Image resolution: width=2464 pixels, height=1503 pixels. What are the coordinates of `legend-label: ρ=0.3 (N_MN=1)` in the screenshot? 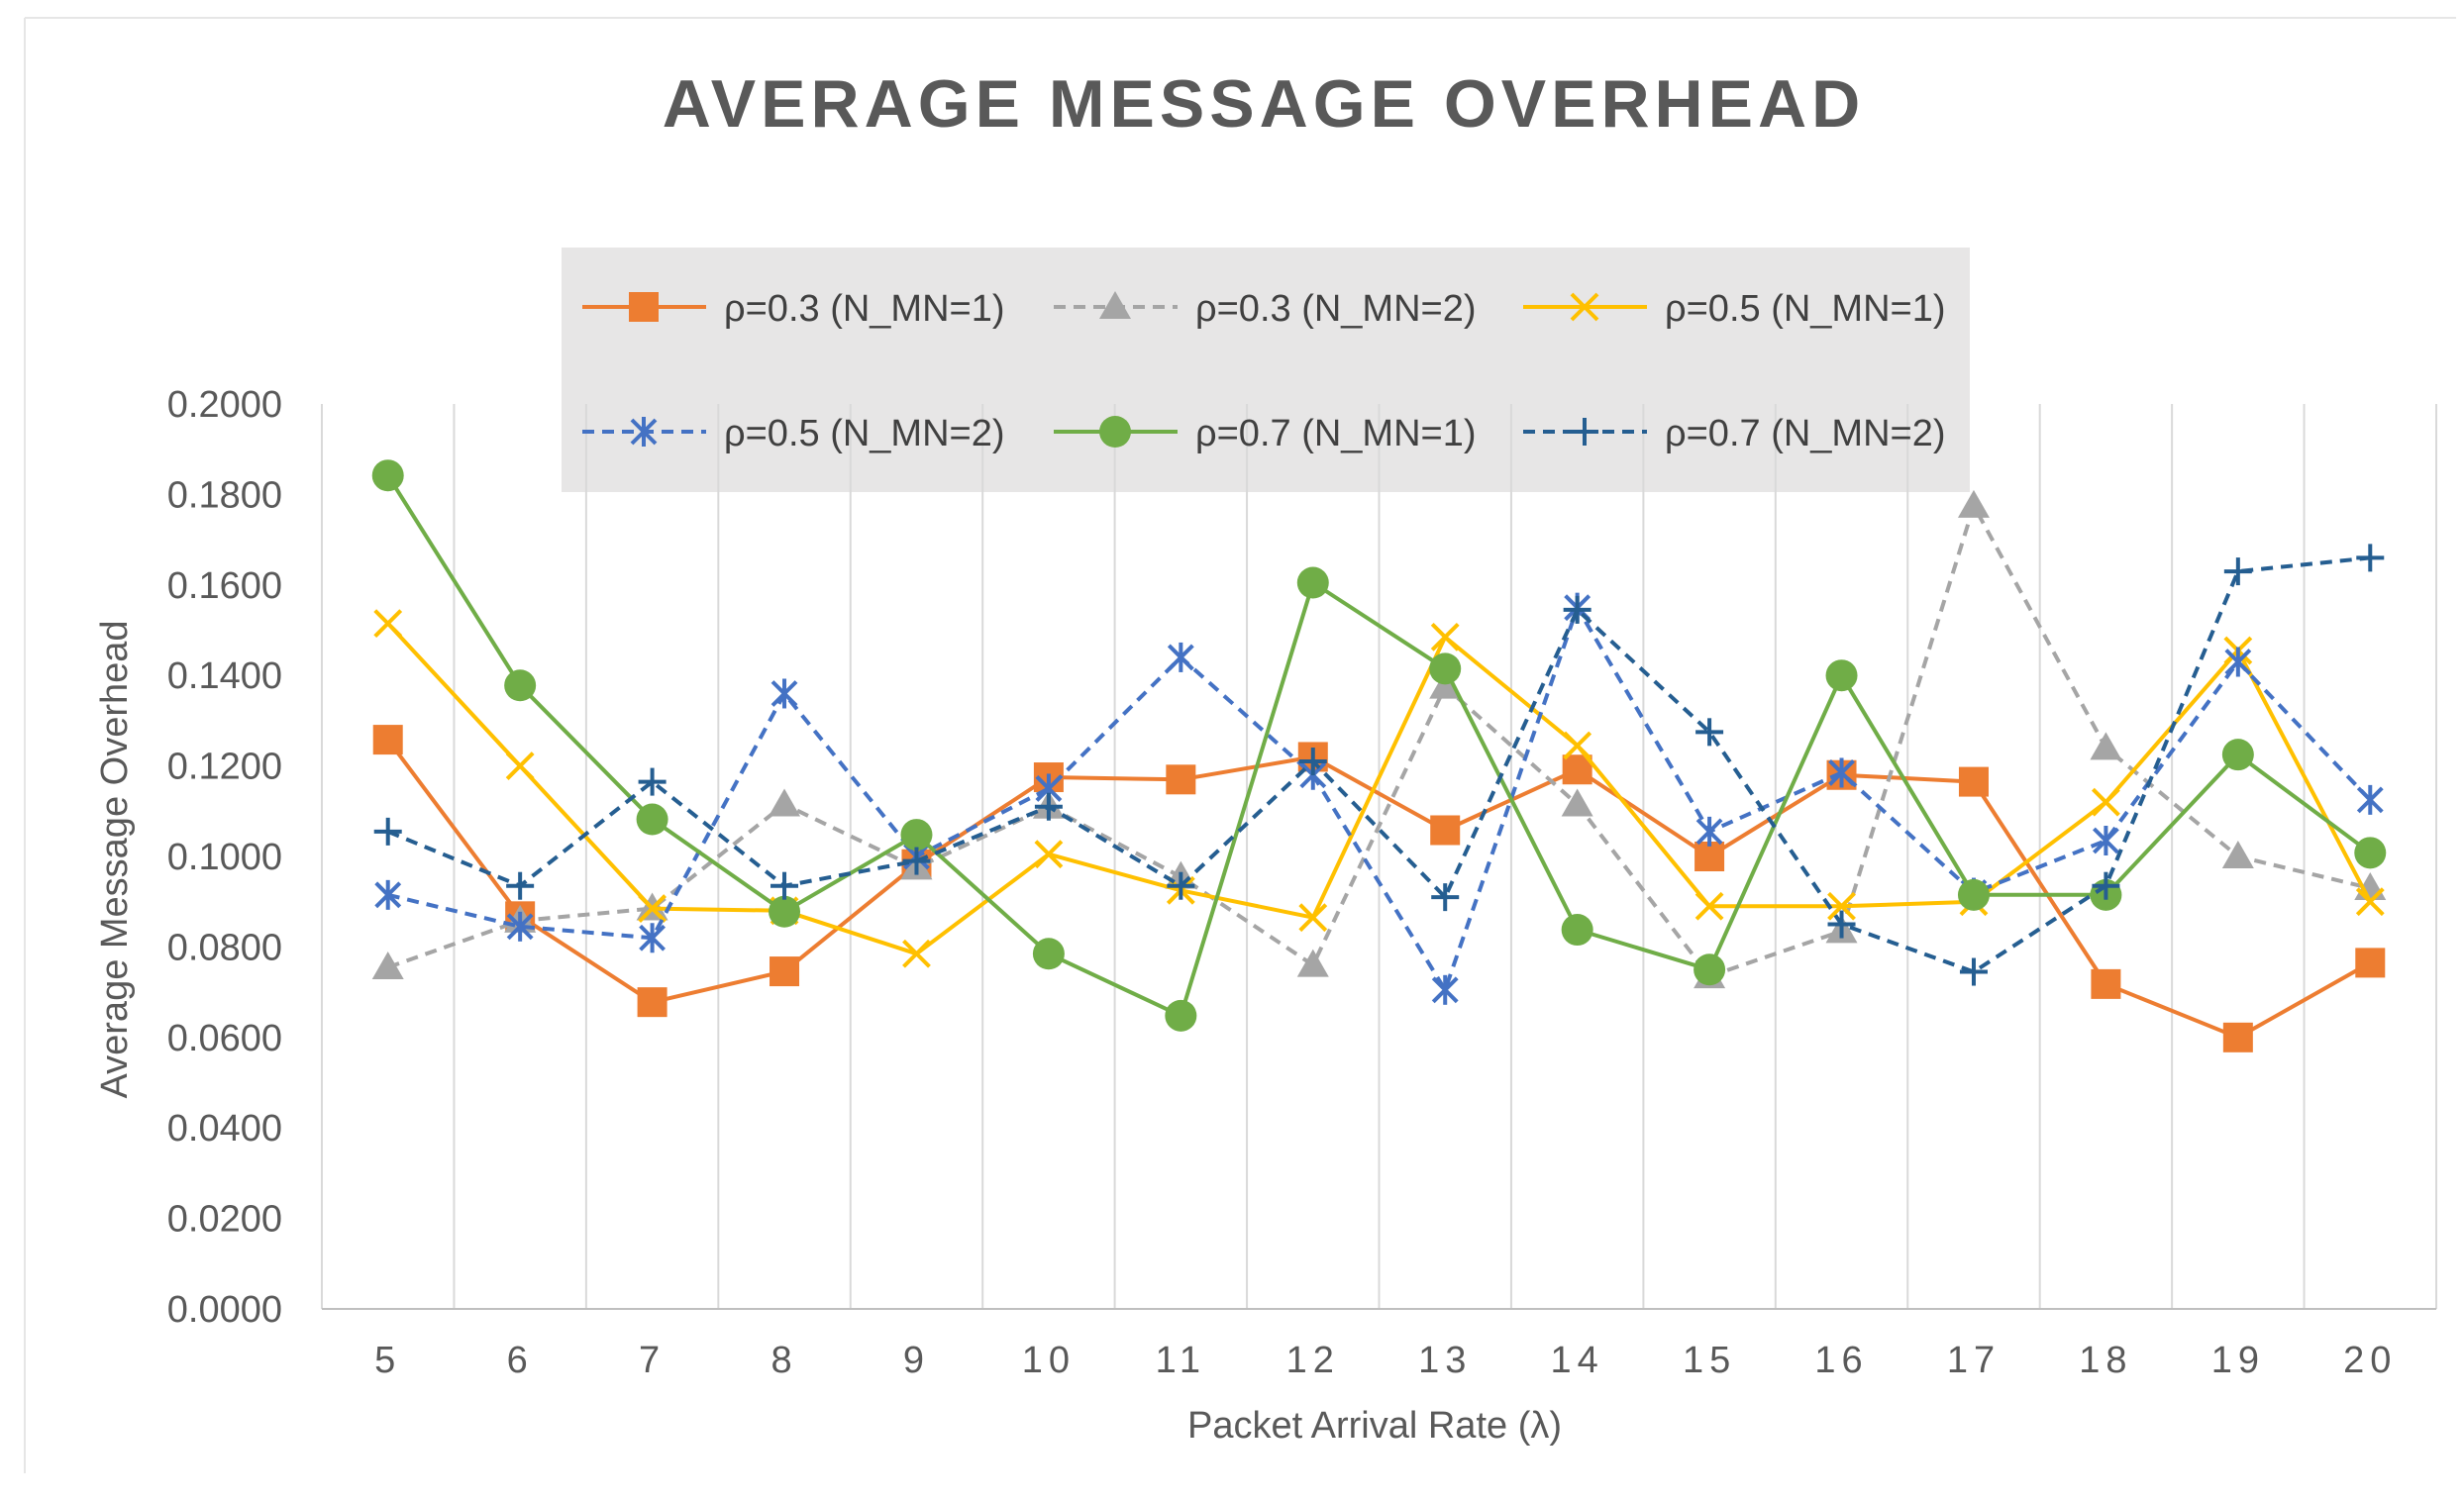 It's located at (865, 309).